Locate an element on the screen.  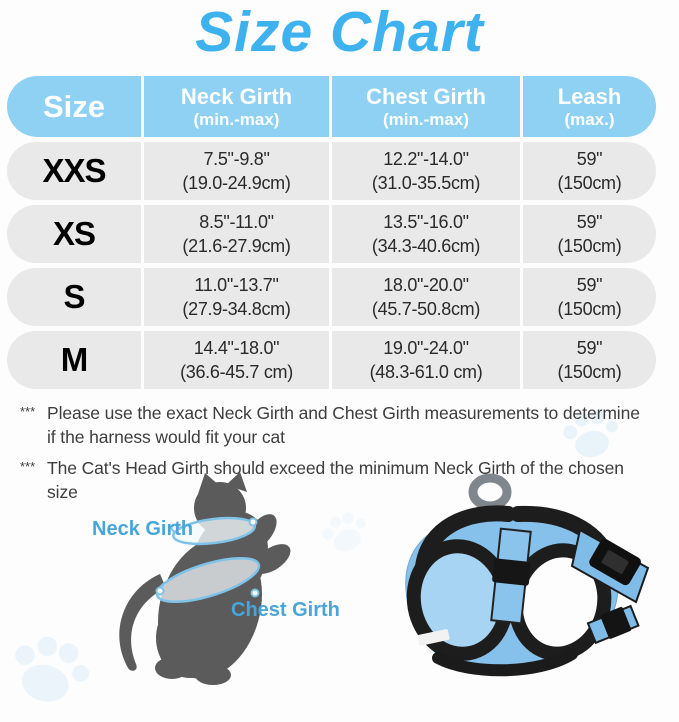
header-neck-girth: Neck Girth (min.-max) is located at coordinates (236, 106).